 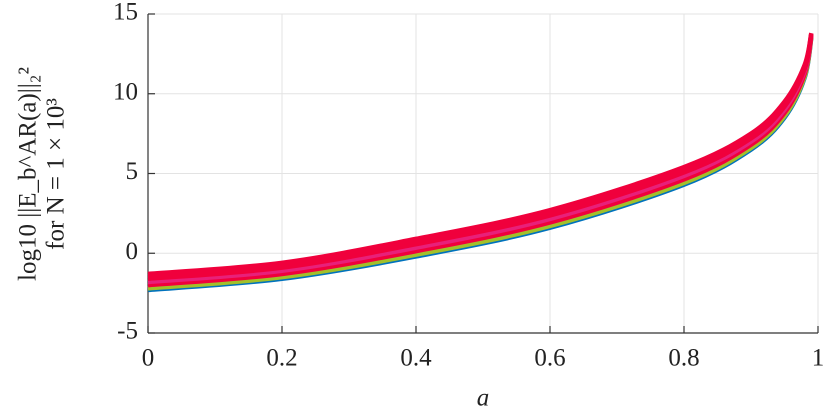 What do you see at coordinates (416, 358) in the screenshot?
I see `x-tick-label: 0.4` at bounding box center [416, 358].